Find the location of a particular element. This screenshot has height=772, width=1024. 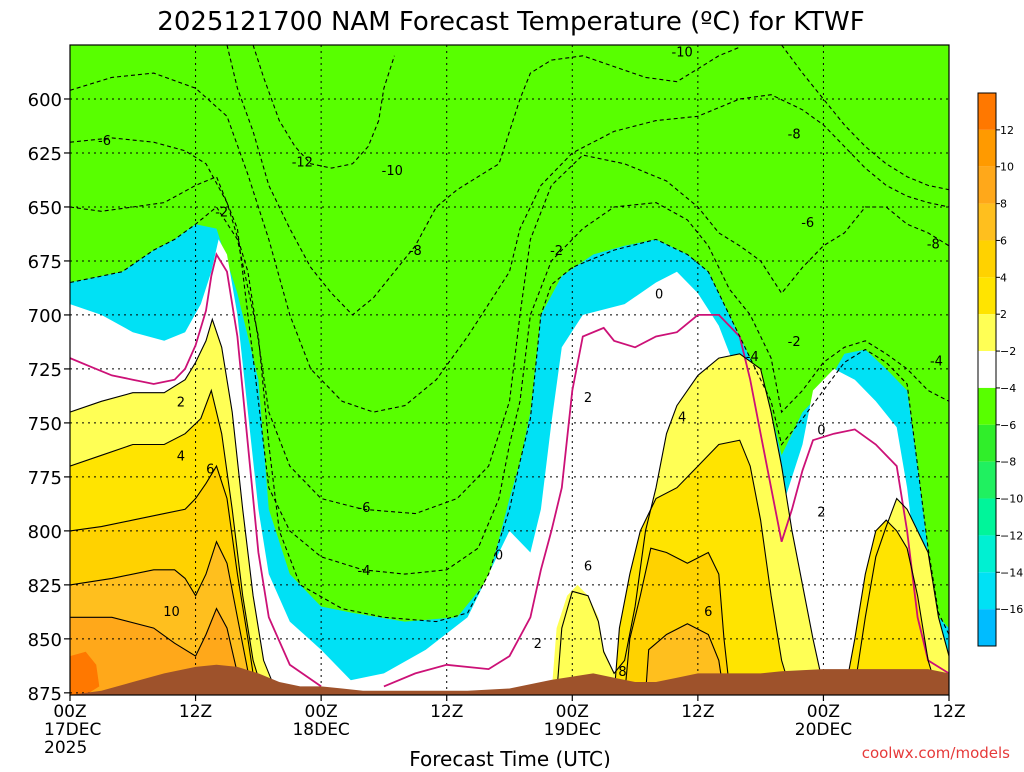

x-tick-label-0-1: 17DEC is located at coordinates (72, 730).